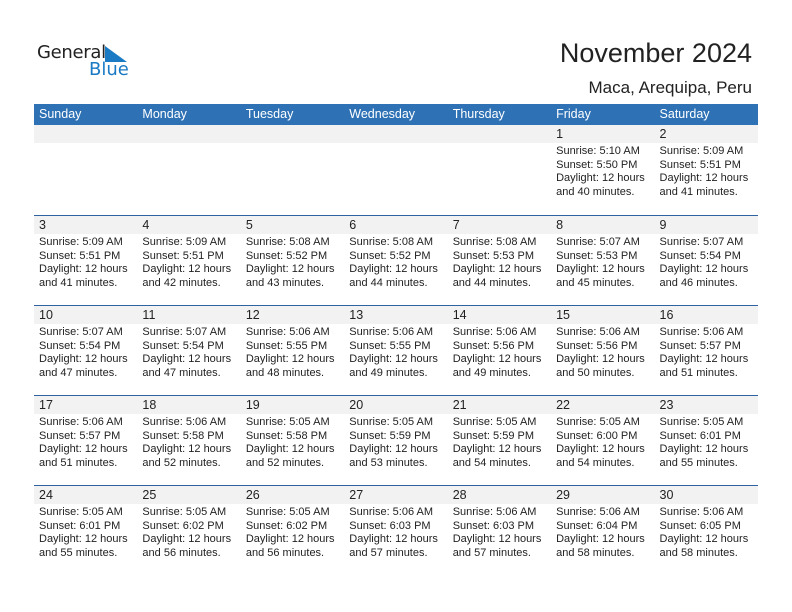  What do you see at coordinates (83, 61) in the screenshot?
I see `logo: General Blue` at bounding box center [83, 61].